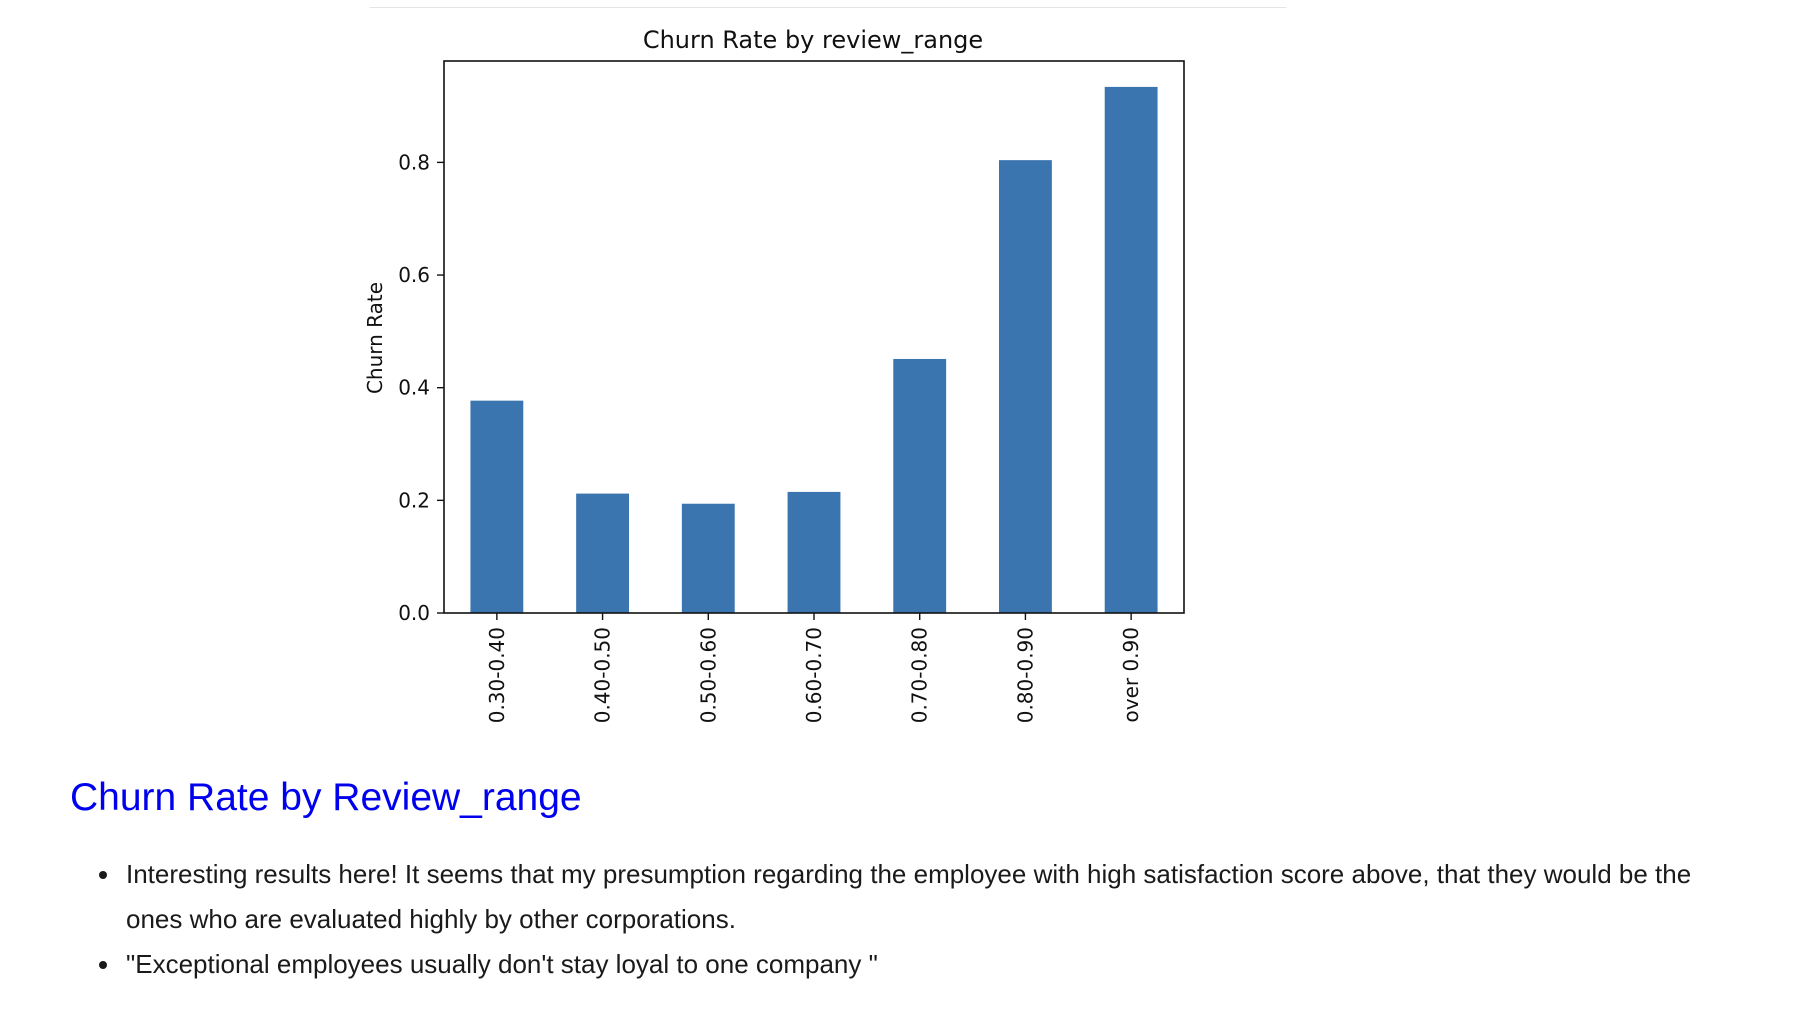  What do you see at coordinates (708, 675) in the screenshot?
I see `x-tick-label: 0.50-0.60` at bounding box center [708, 675].